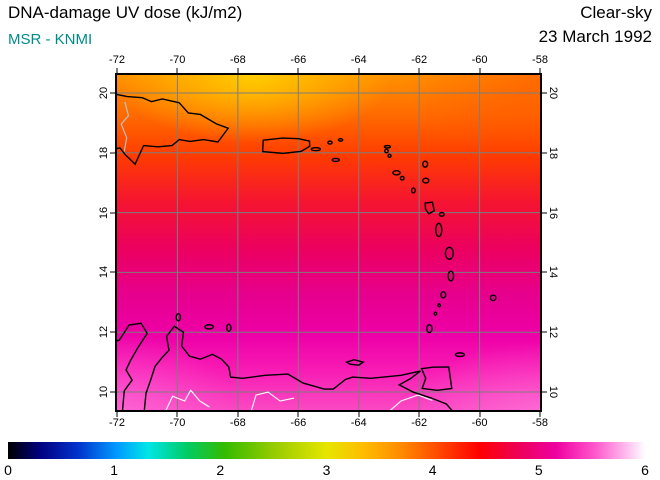 This screenshot has height=480, width=660. What do you see at coordinates (177, 423) in the screenshot?
I see `lon-label-bottom: -70` at bounding box center [177, 423].